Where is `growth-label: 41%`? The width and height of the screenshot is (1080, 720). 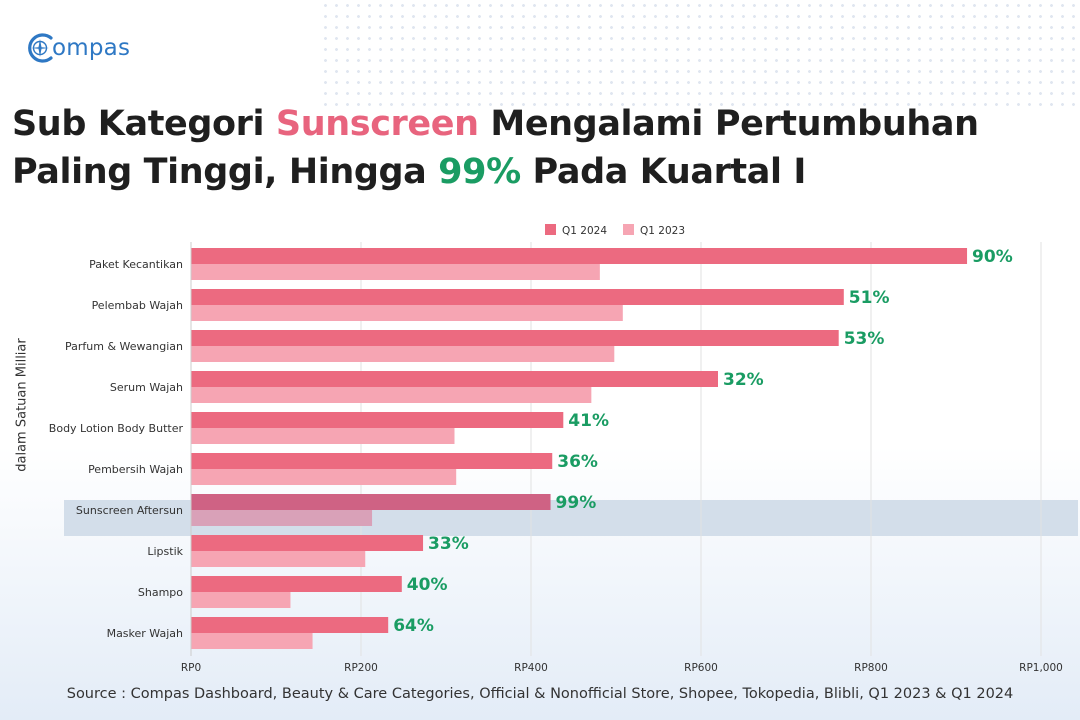
growth-label: 41% is located at coordinates (588, 421).